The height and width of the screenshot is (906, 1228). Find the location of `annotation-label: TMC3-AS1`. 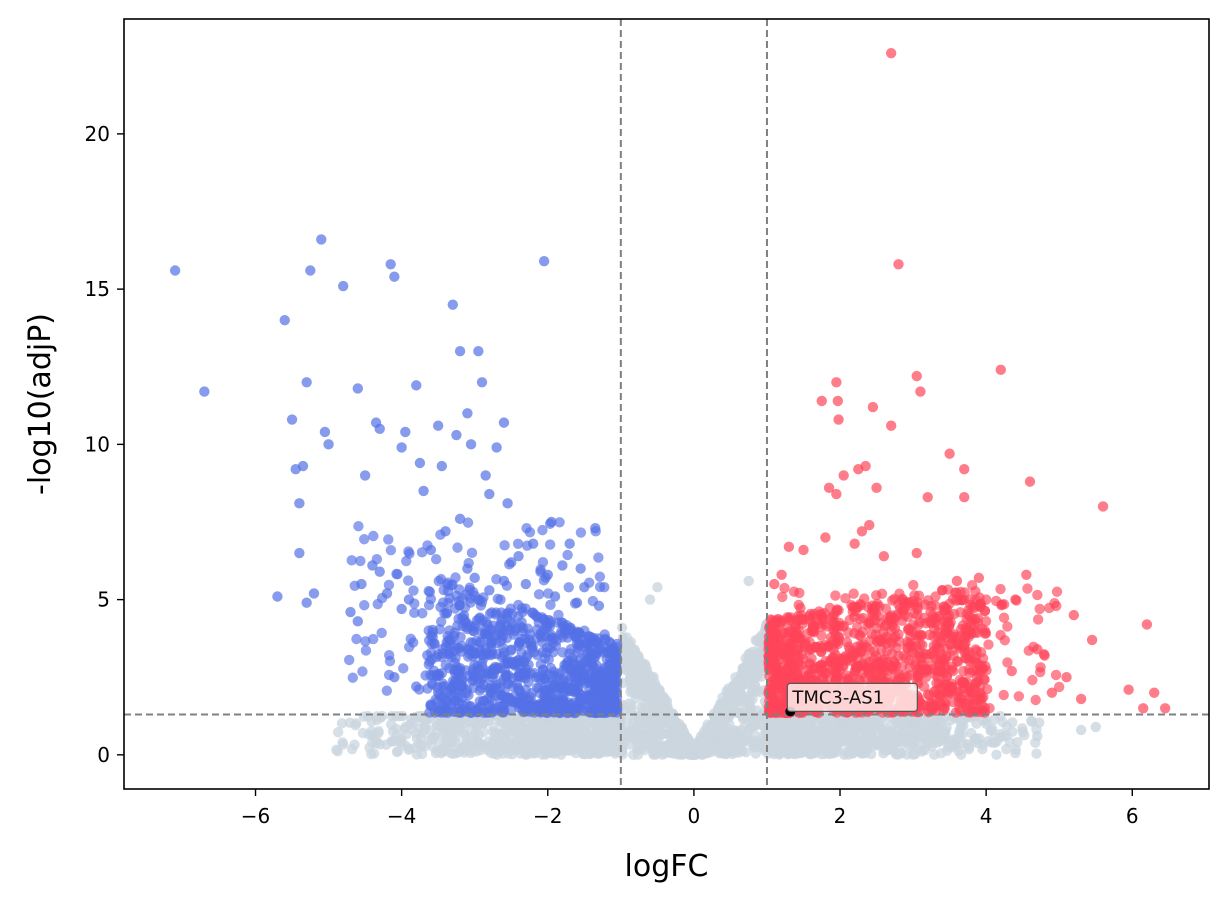

annotation-label: TMC3-AS1 is located at coordinates (837, 697).